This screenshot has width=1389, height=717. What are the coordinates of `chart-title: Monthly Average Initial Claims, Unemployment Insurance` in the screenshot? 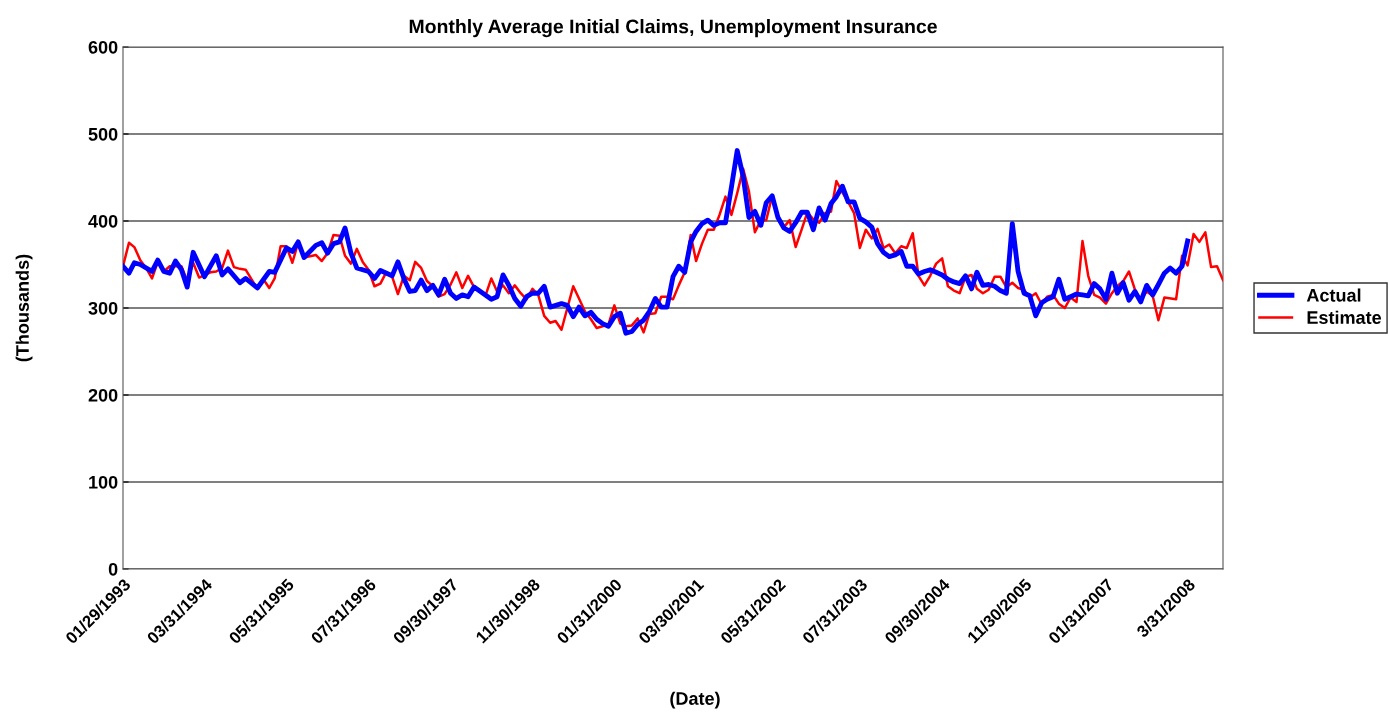 It's located at (673, 28).